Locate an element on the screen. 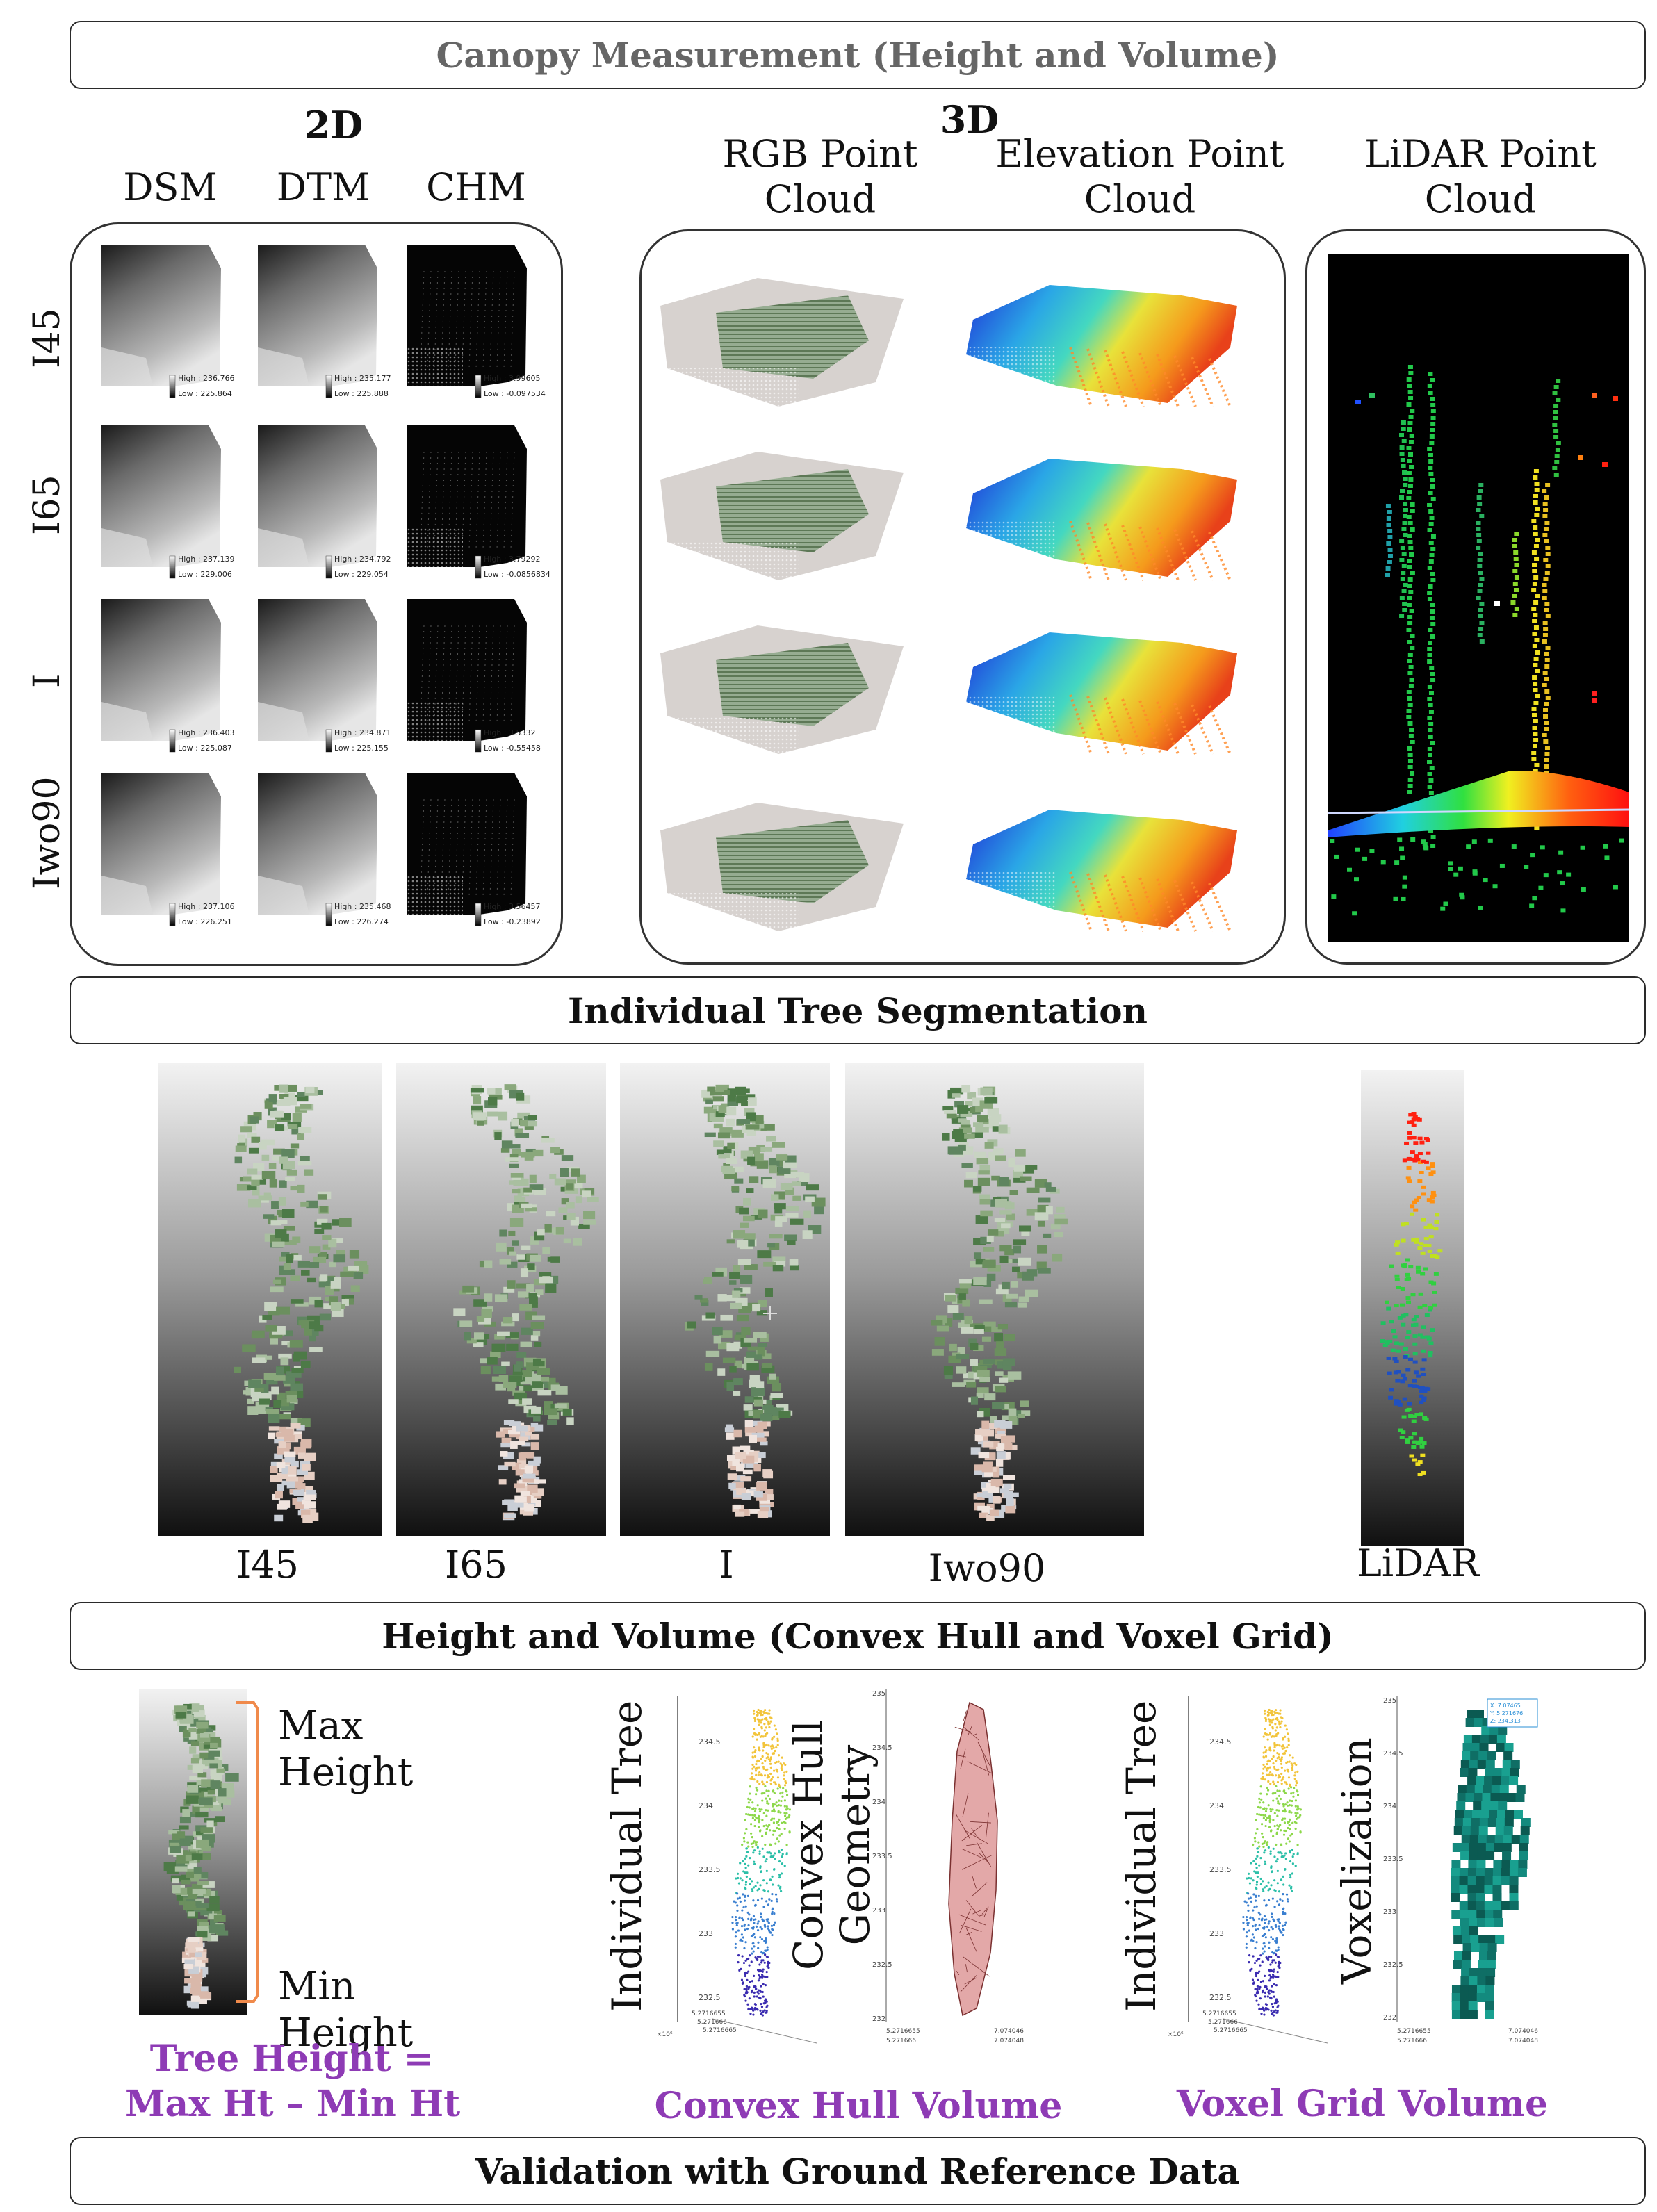 The width and height of the screenshot is (1657, 2212). raster-dtm-i is located at coordinates (317, 676).